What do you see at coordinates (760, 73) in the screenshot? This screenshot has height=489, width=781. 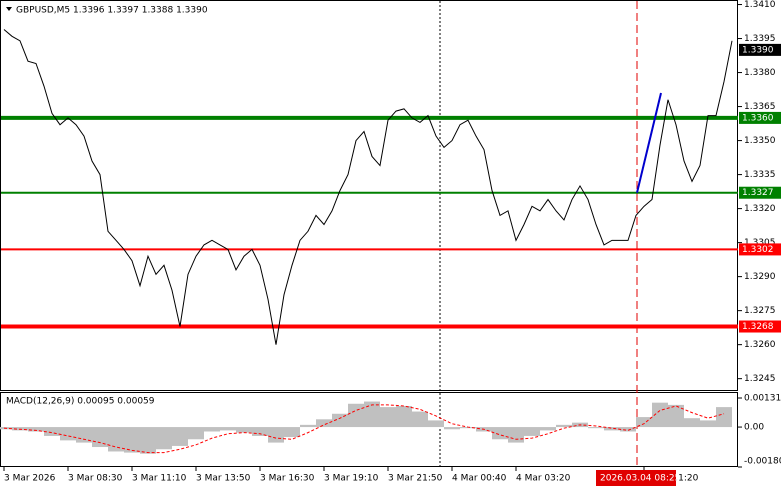 I see `y-tick-label: 1.3380` at bounding box center [760, 73].